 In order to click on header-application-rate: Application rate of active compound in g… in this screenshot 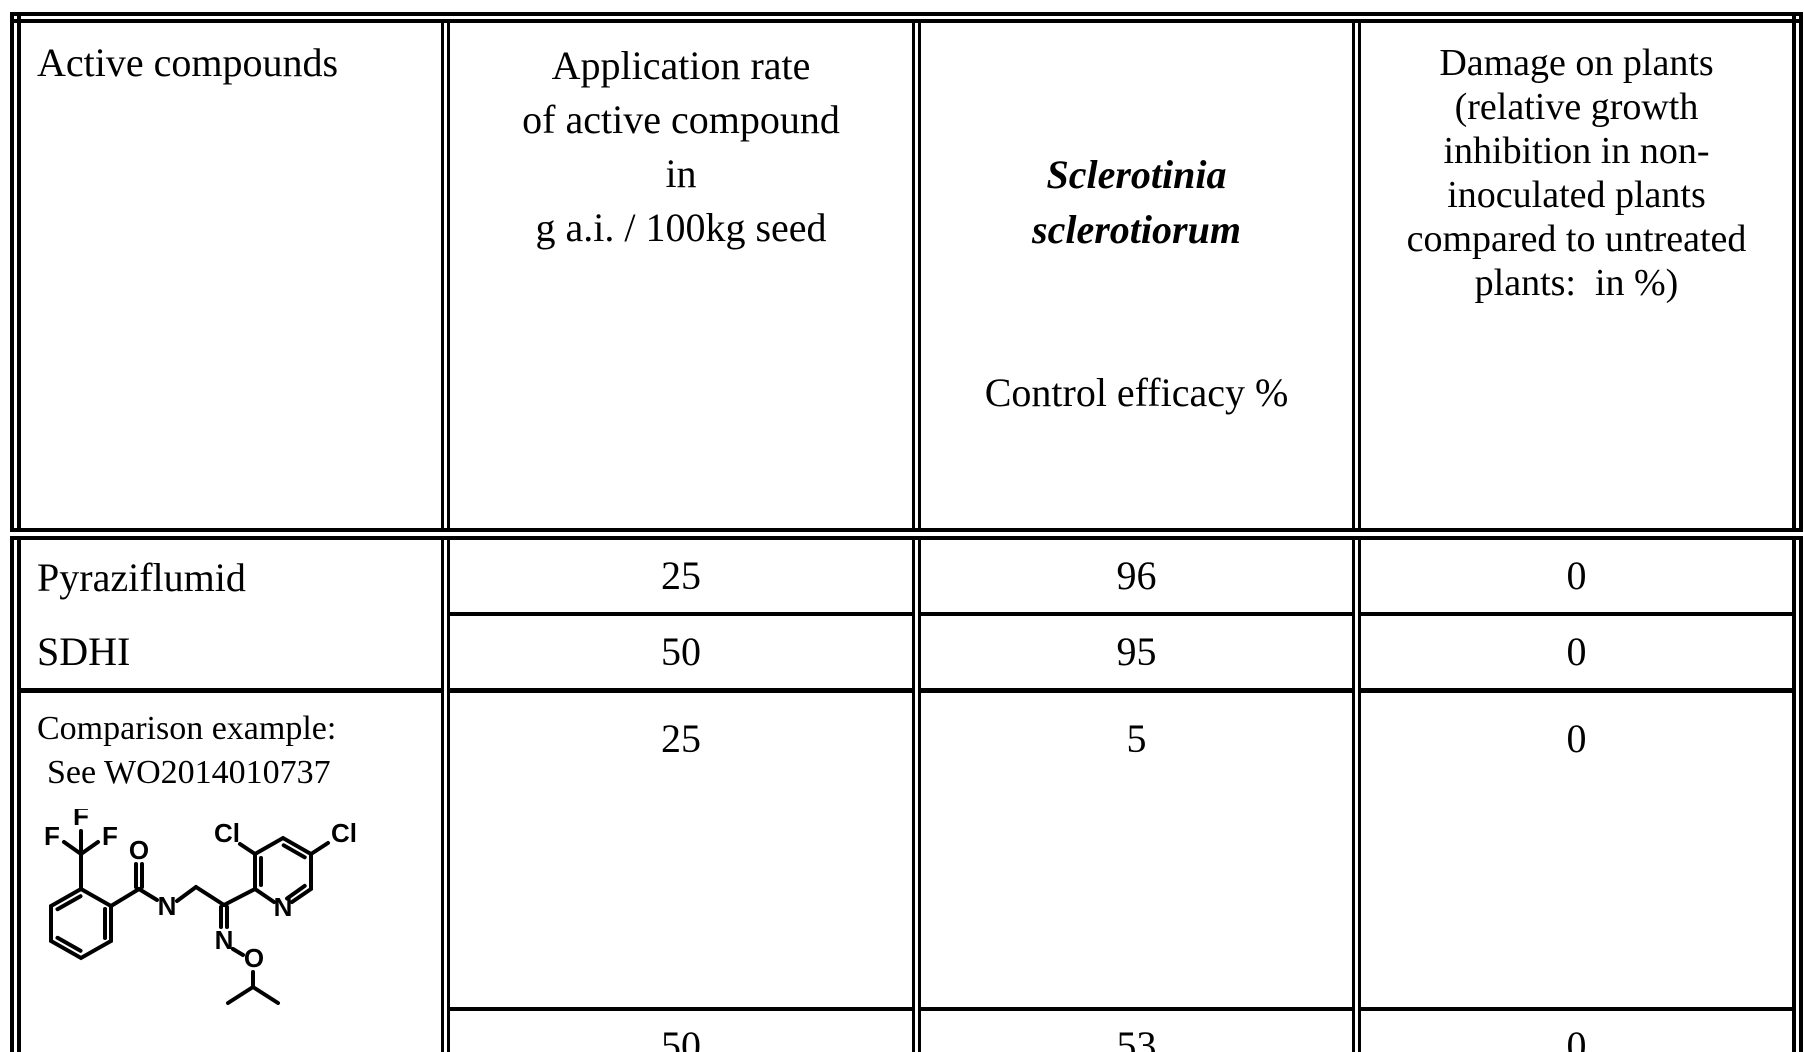, I will do `click(679, 278)`.